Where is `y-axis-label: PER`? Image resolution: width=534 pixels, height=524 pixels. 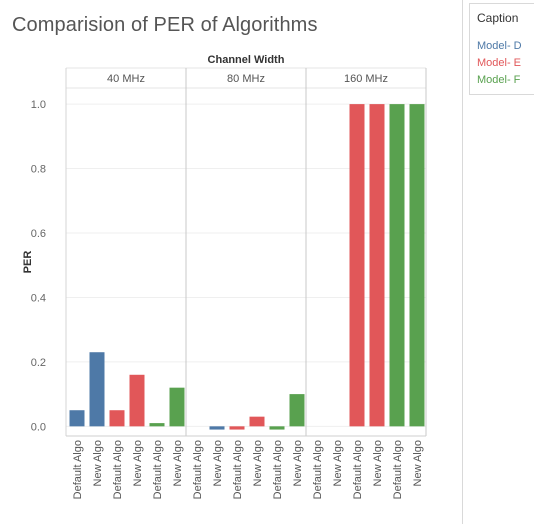
y-axis-label: PER is located at coordinates (28, 262).